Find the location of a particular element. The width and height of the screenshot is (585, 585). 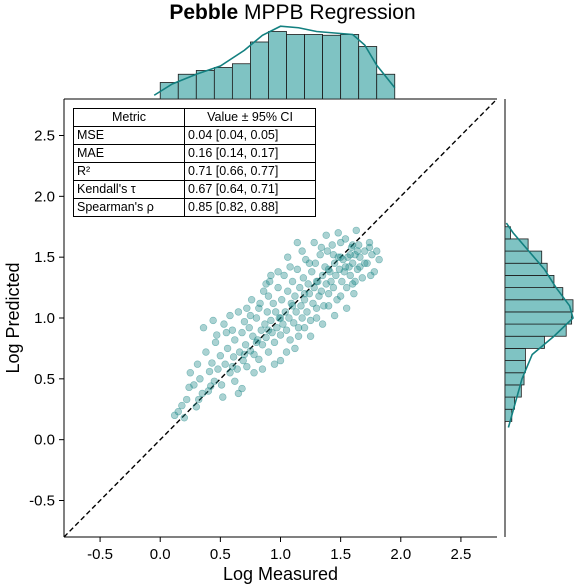

x-tick-label: -0.5 is located at coordinates (100, 554).